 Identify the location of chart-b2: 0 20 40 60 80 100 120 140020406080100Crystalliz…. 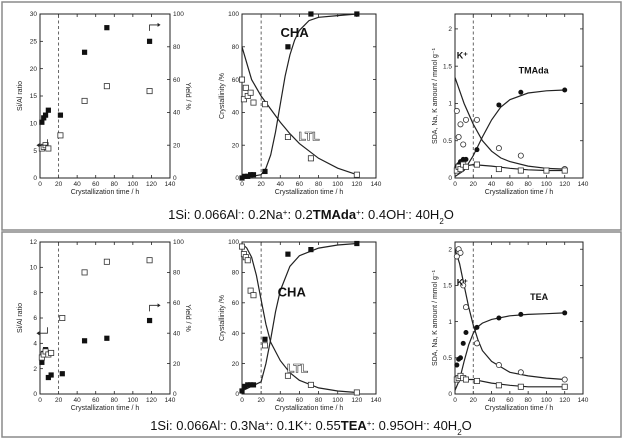
(300, 325).